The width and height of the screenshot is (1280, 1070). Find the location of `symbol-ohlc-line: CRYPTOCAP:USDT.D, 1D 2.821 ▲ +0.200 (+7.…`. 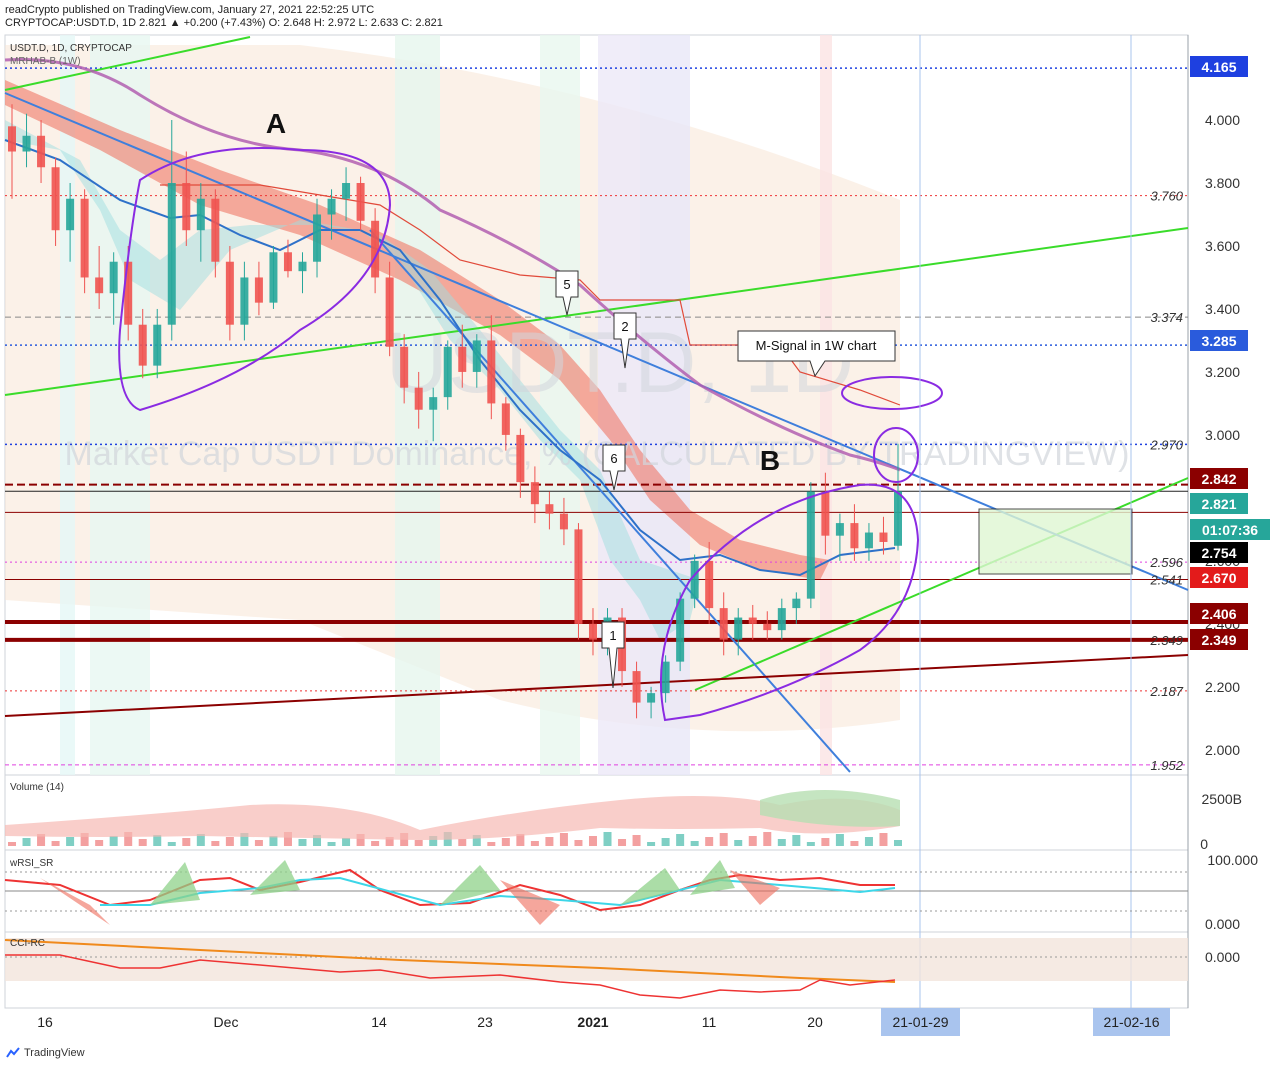

symbol-ohlc-line: CRYPTOCAP:USDT.D, 1D 2.821 ▲ +0.200 (+7.… is located at coordinates (224, 23).